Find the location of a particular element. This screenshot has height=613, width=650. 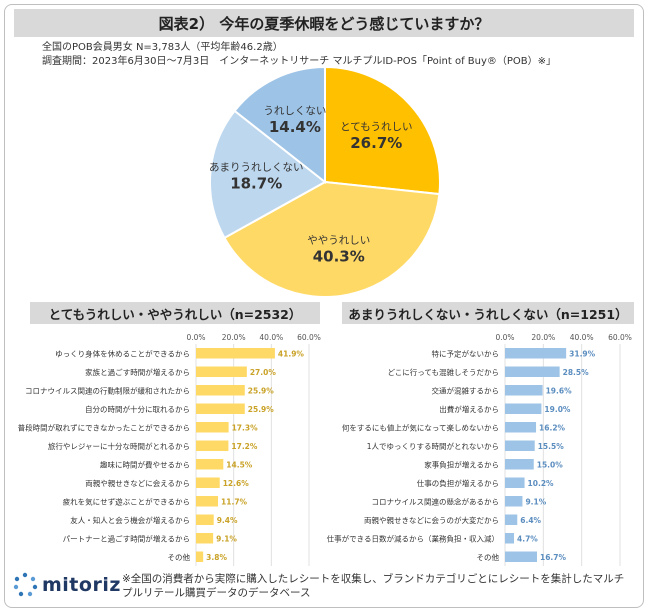

category-label: 自分の時間が十分に取れるから is located at coordinates (137, 409).